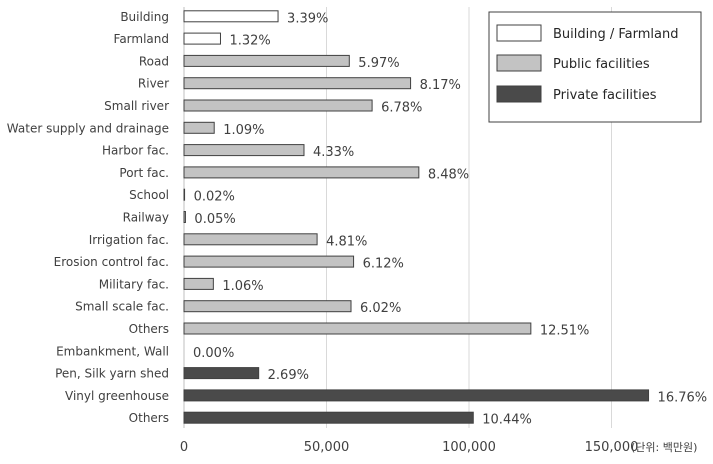 The width and height of the screenshot is (713, 464). I want to click on percent-label: 8.48%, so click(448, 174).